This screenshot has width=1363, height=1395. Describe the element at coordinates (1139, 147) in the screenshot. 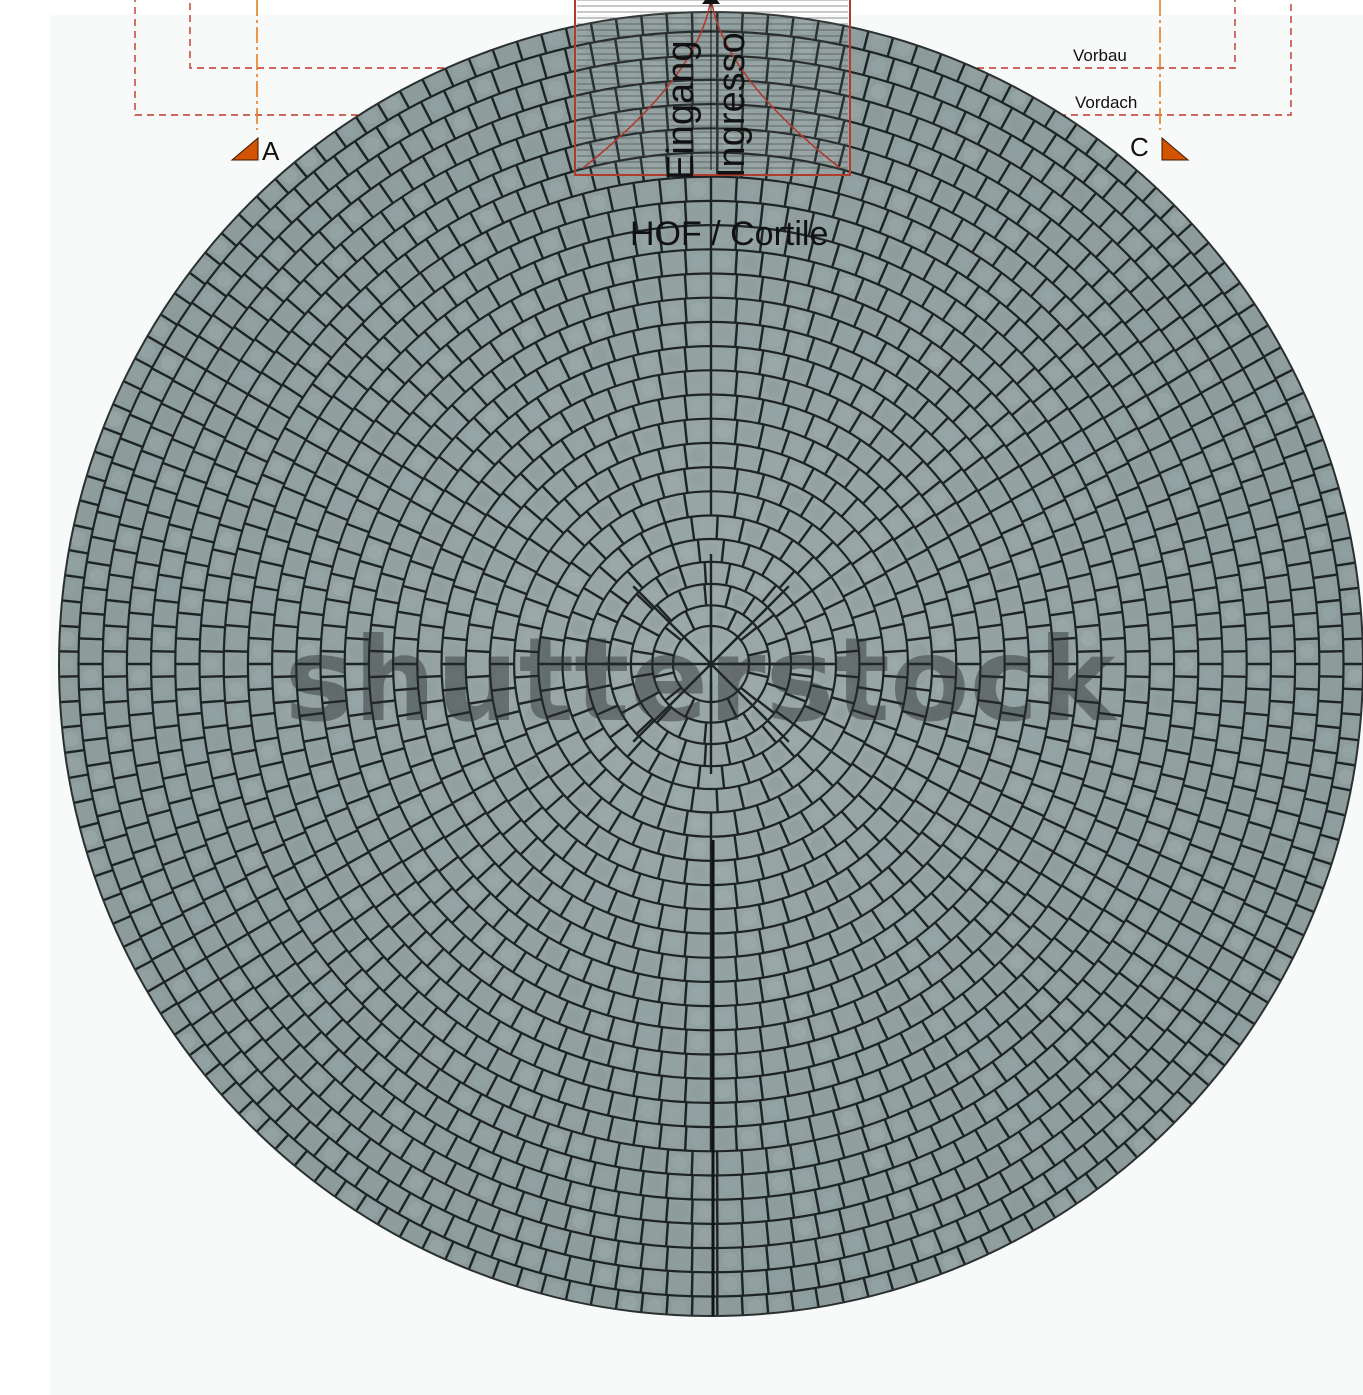

I see `label-section-c: C` at that location.